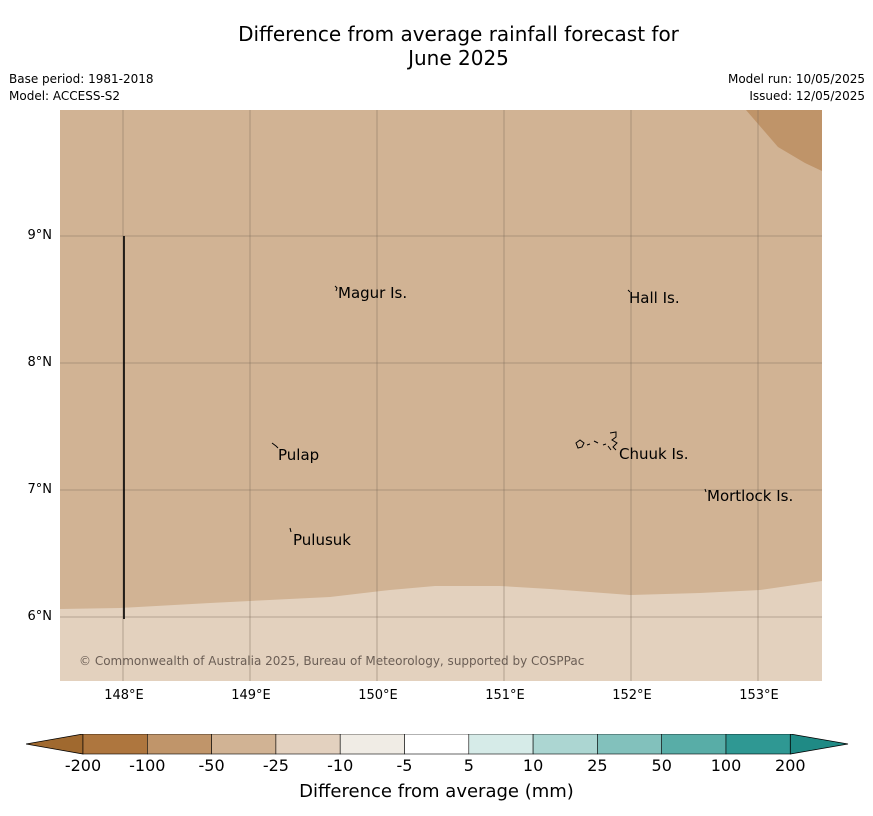  Describe the element at coordinates (251, 695) in the screenshot. I see `lon-label-149e: 149°E` at that location.